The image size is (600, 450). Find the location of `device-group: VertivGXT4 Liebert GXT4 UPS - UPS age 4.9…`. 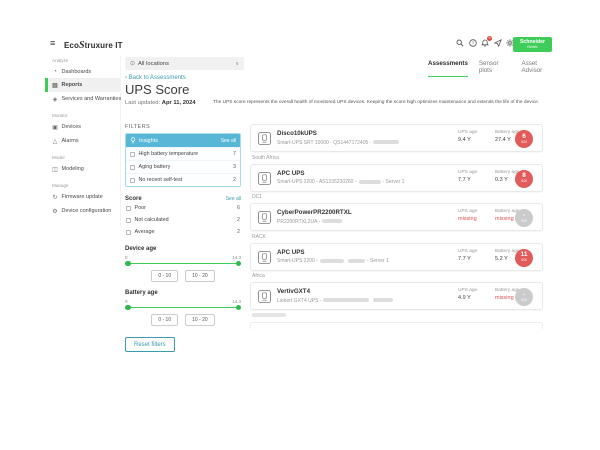

device-group: VertivGXT4 Liebert GXT4 UPS - UPS age 4.9… is located at coordinates (396, 300).